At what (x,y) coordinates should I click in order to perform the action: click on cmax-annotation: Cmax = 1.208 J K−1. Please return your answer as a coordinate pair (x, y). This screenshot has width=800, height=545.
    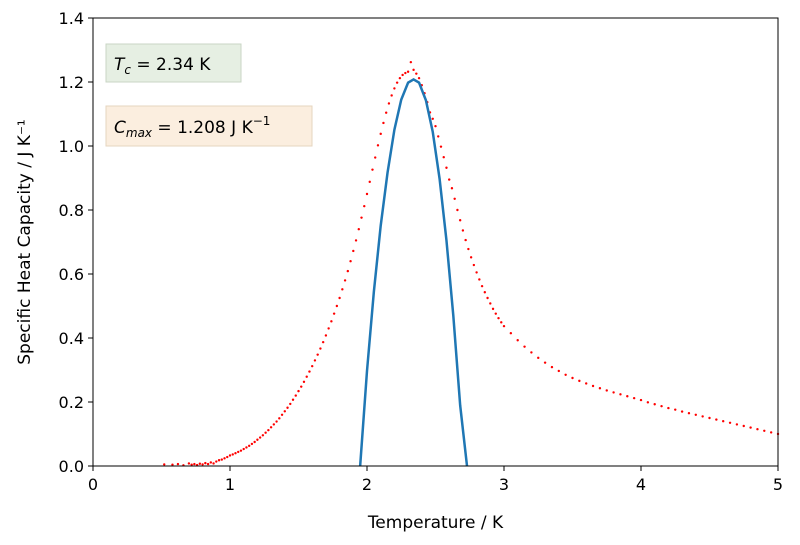
    Looking at the image, I should click on (209, 126).